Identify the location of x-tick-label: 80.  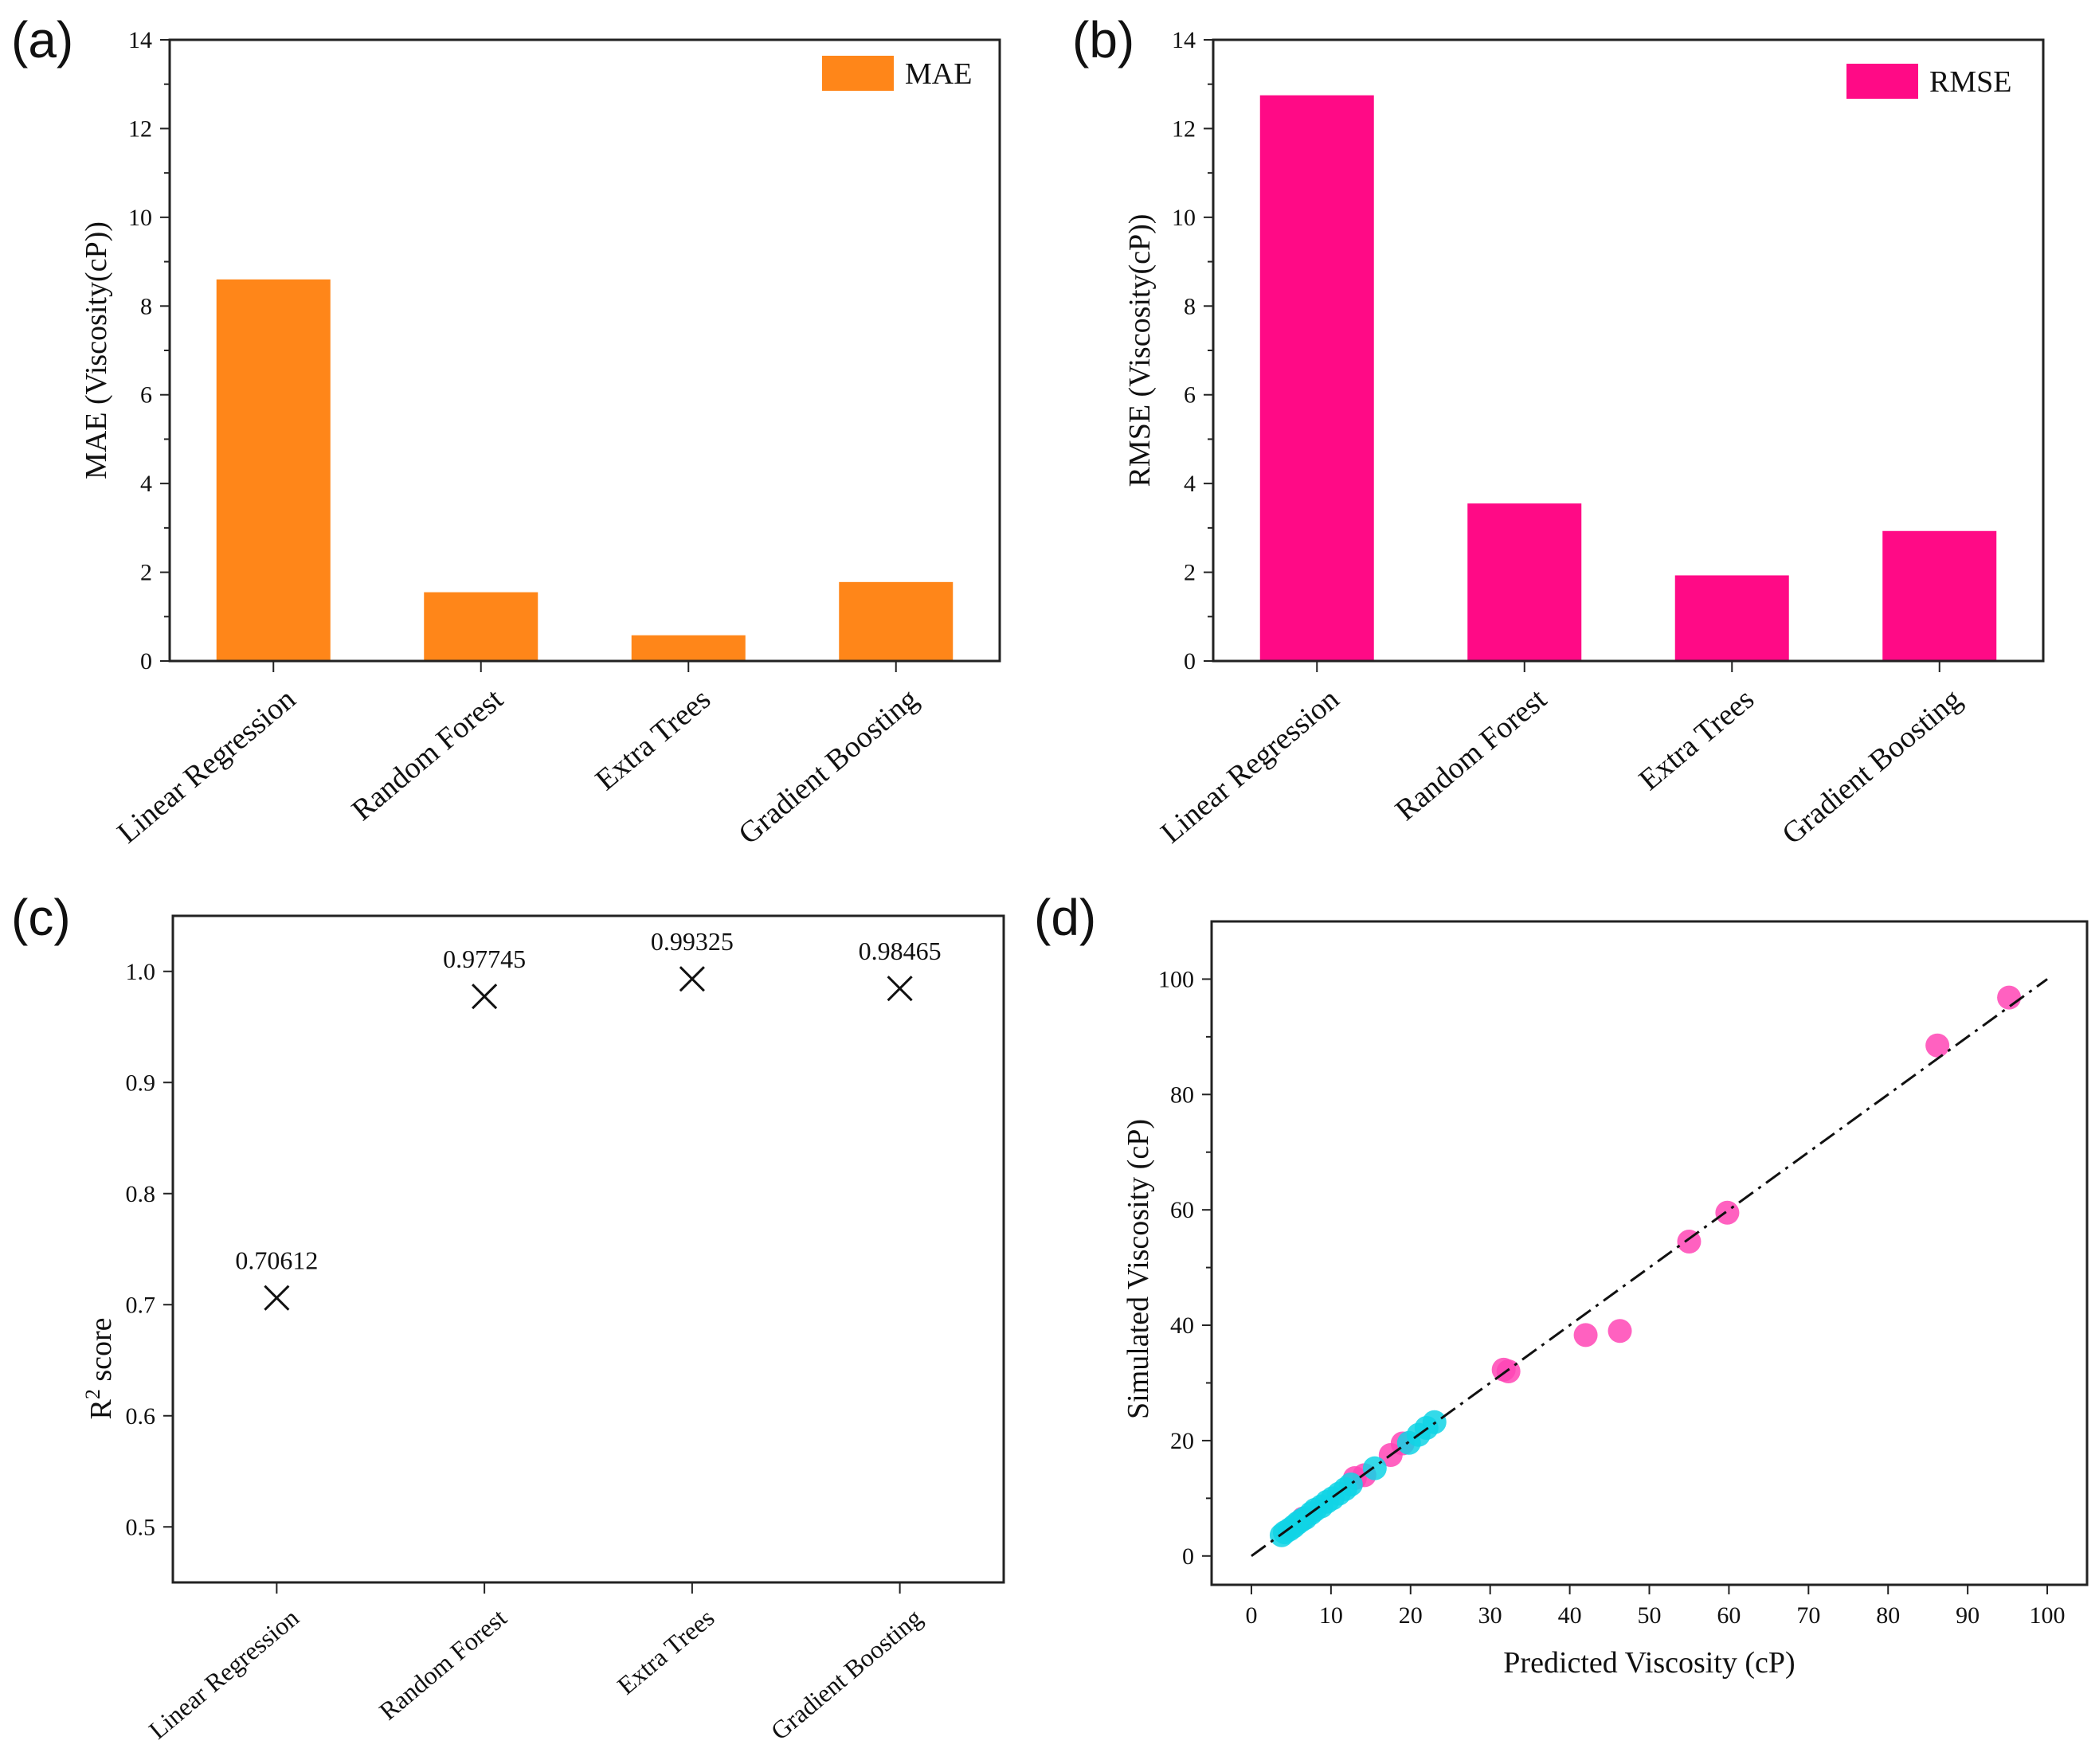
(1888, 1616).